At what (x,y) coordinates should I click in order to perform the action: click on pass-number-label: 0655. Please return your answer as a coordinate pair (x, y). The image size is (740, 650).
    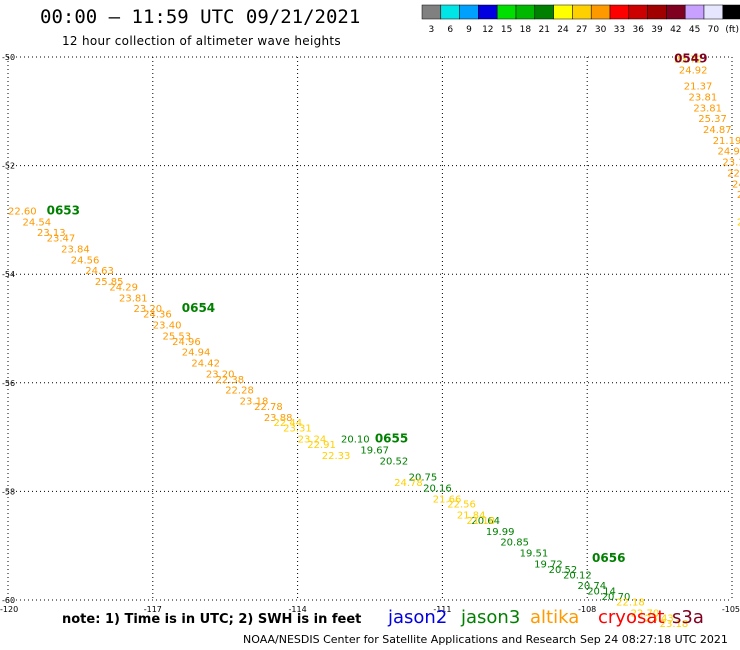
    Looking at the image, I should click on (391, 439).